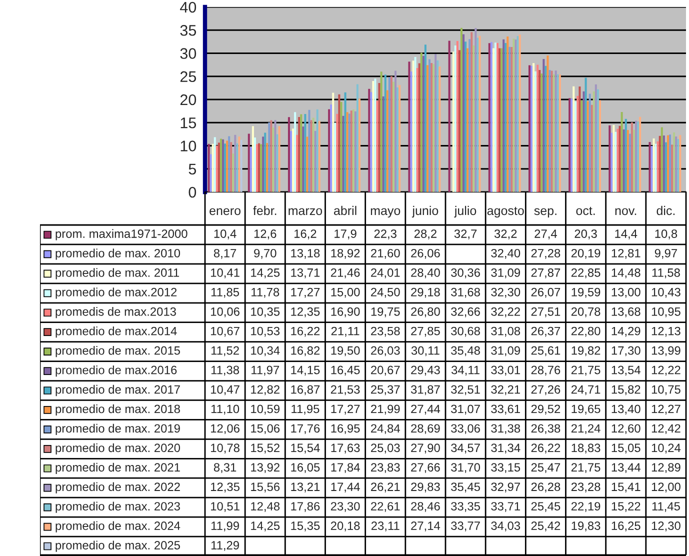 The image size is (689, 556). Describe the element at coordinates (465, 371) in the screenshot. I see `data-label: 34,11` at that location.